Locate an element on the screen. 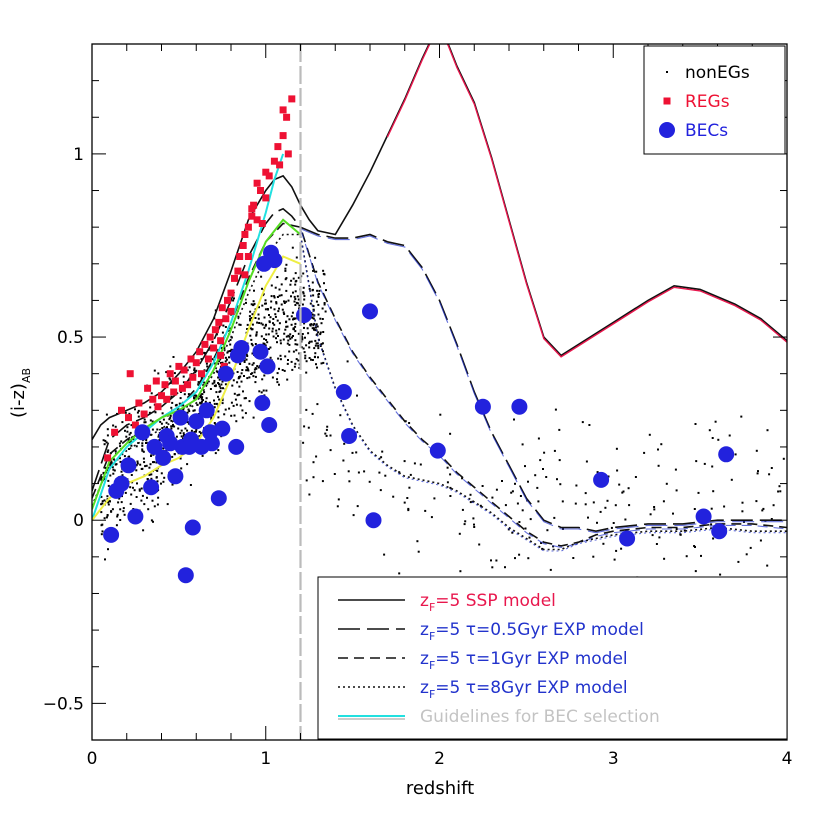 This screenshot has height=830, width=830. legend-marker-REGs is located at coordinates (667, 101).